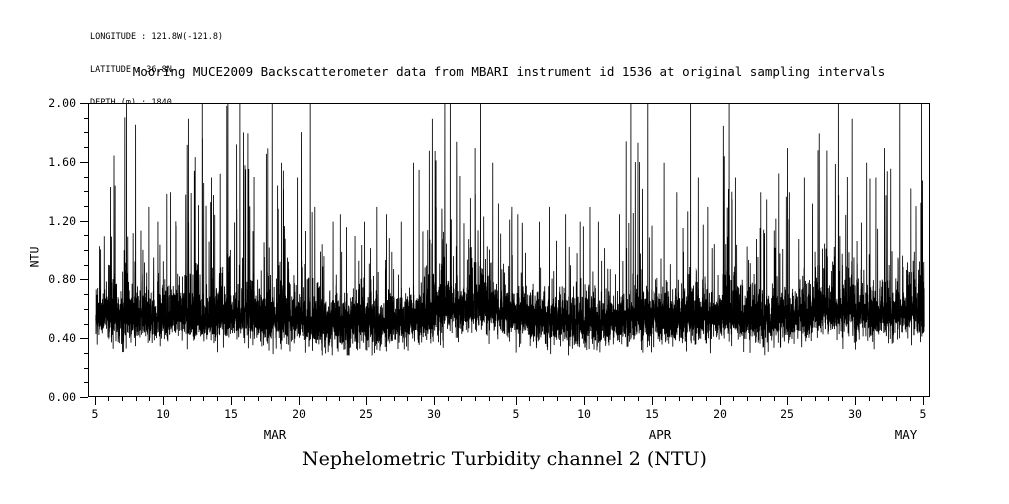 Image resolution: width=1009 pixels, height=504 pixels. I want to click on y-tick-label: 0.00, so click(62, 397).